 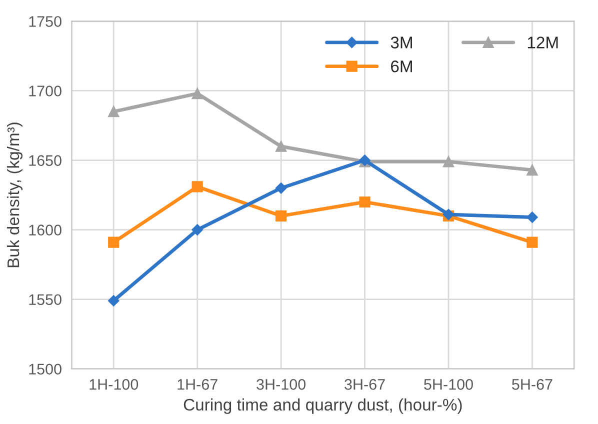 What do you see at coordinates (281, 384) in the screenshot?
I see `x-tick-label: 3H-100` at bounding box center [281, 384].